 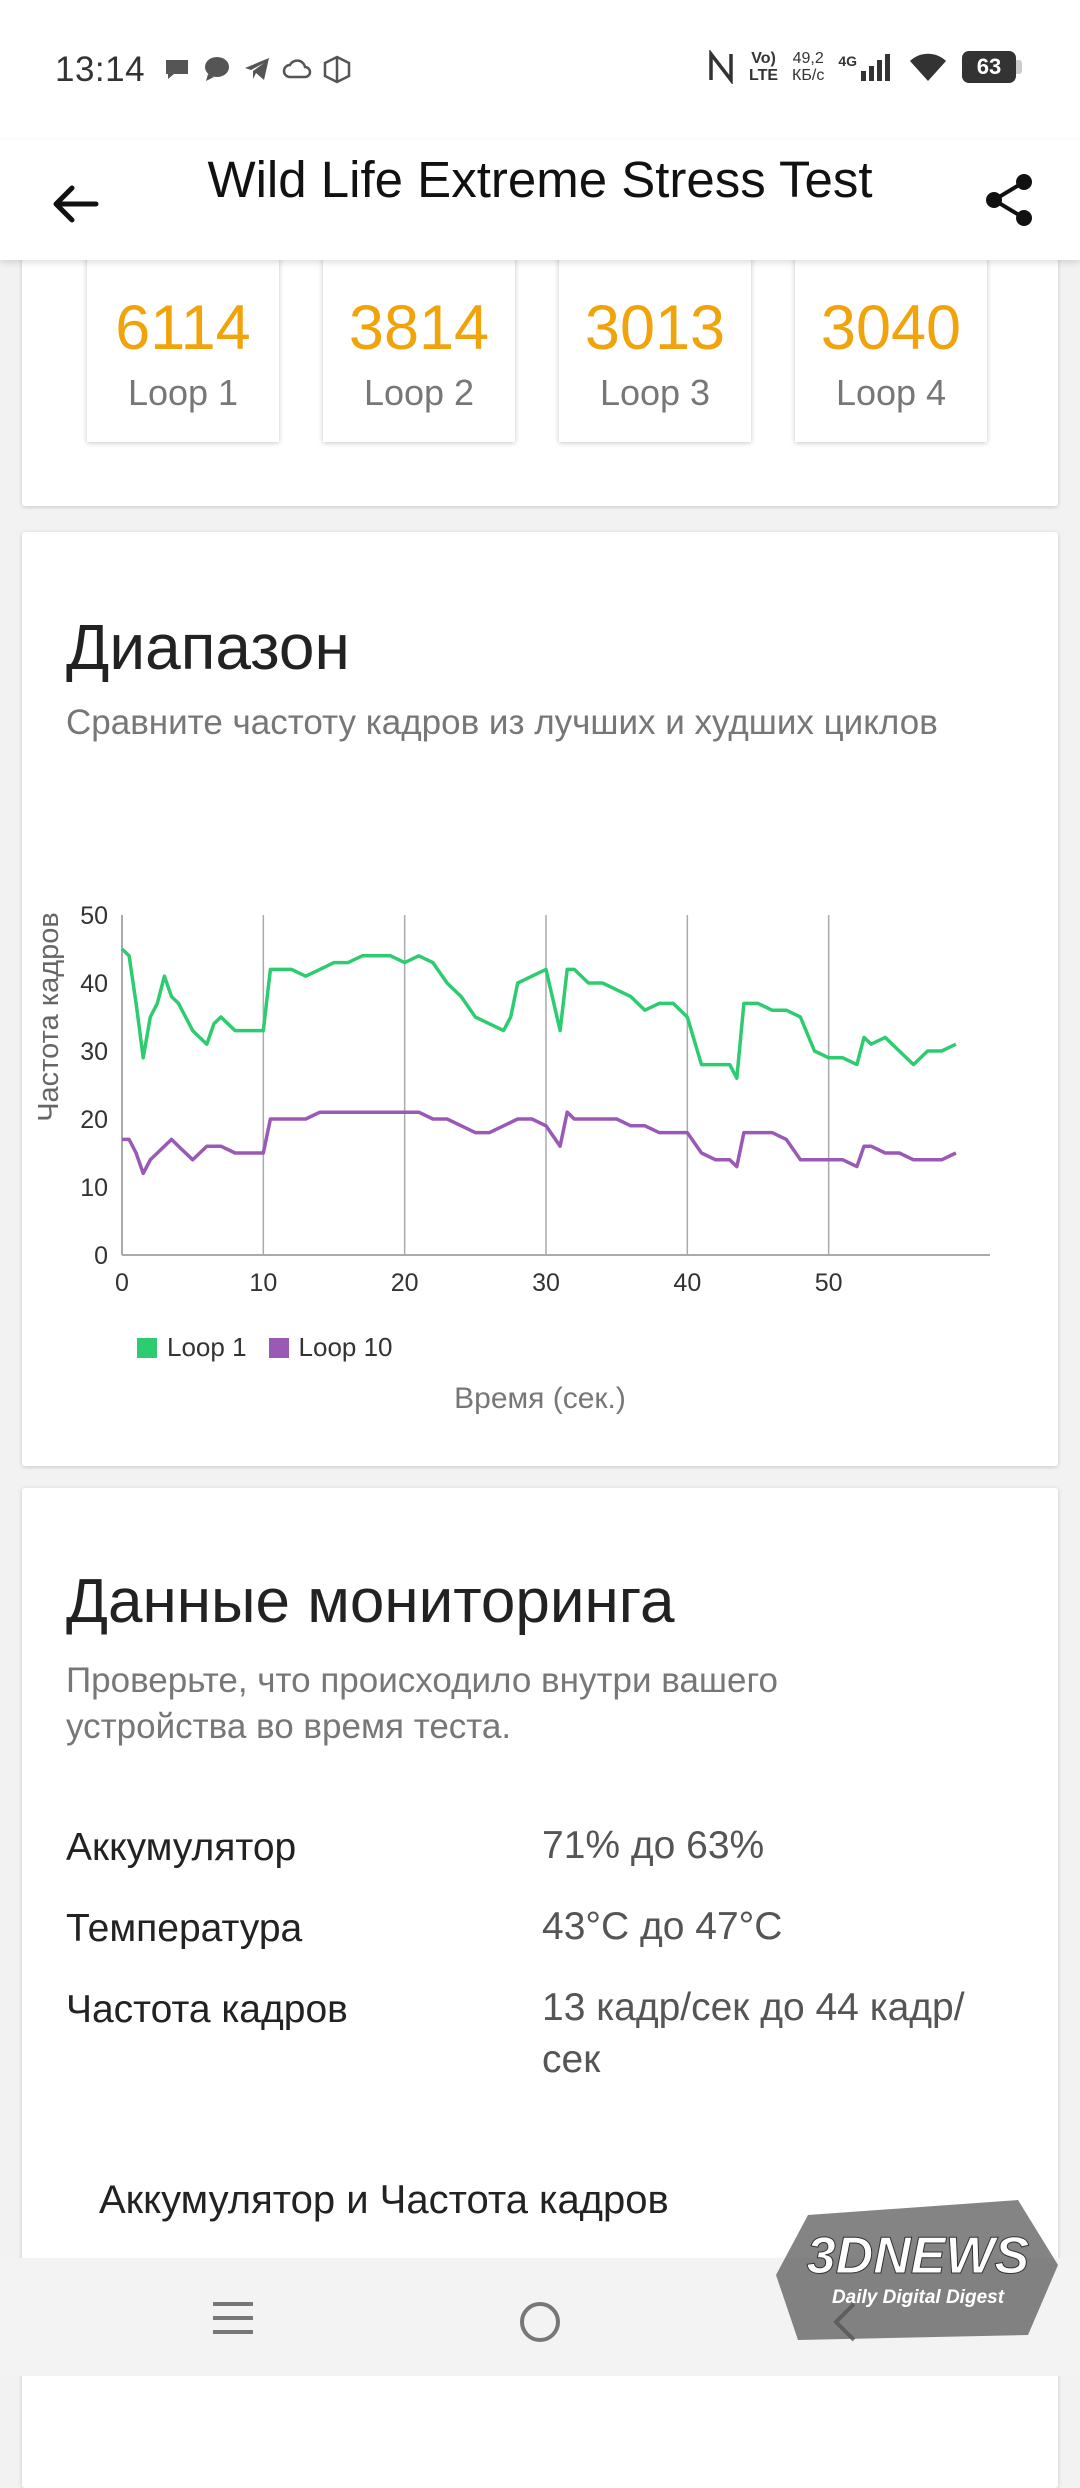 What do you see at coordinates (94, 984) in the screenshot?
I see `y-tick-label: 40` at bounding box center [94, 984].